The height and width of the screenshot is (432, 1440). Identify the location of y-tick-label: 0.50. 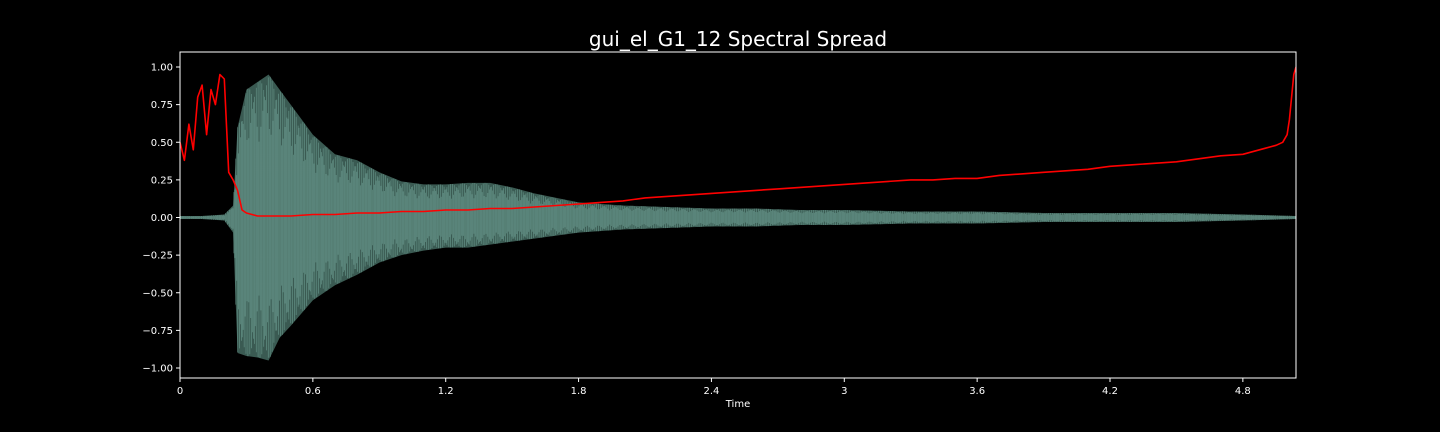
(162, 143).